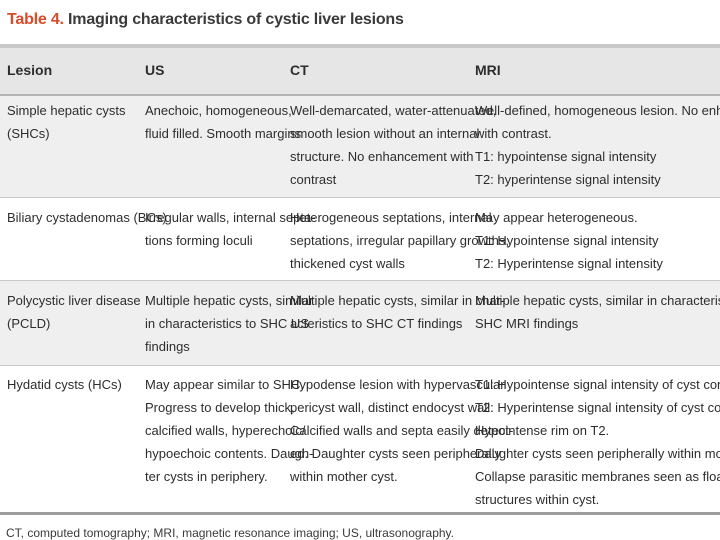 This screenshot has height=540, width=720. What do you see at coordinates (299, 70) in the screenshot?
I see `header-ct: CT` at bounding box center [299, 70].